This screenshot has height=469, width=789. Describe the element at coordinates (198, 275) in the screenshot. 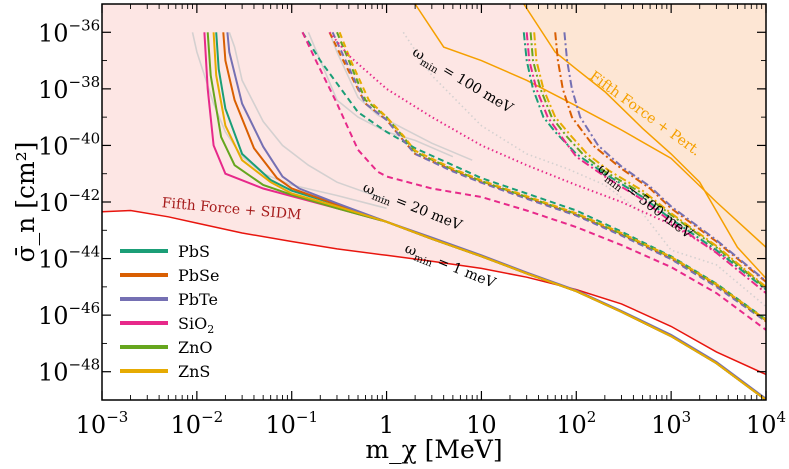

I see `legend-label-pbse: PbSe` at that location.